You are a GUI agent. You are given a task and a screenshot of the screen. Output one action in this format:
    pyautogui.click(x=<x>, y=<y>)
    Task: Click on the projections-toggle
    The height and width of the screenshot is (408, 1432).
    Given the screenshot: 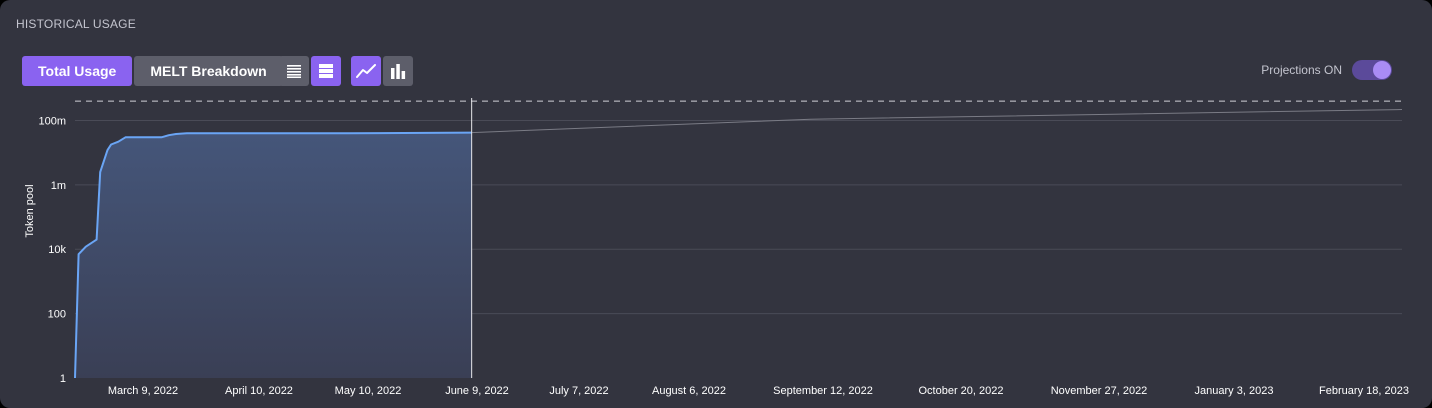 What is the action you would take?
    pyautogui.click(x=1372, y=70)
    